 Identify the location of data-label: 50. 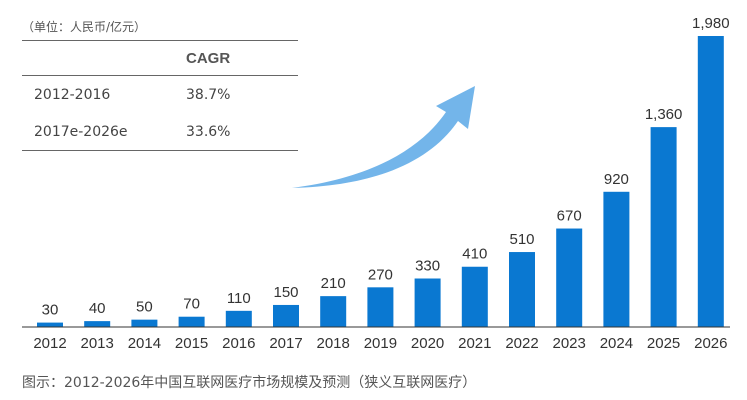
(144, 307).